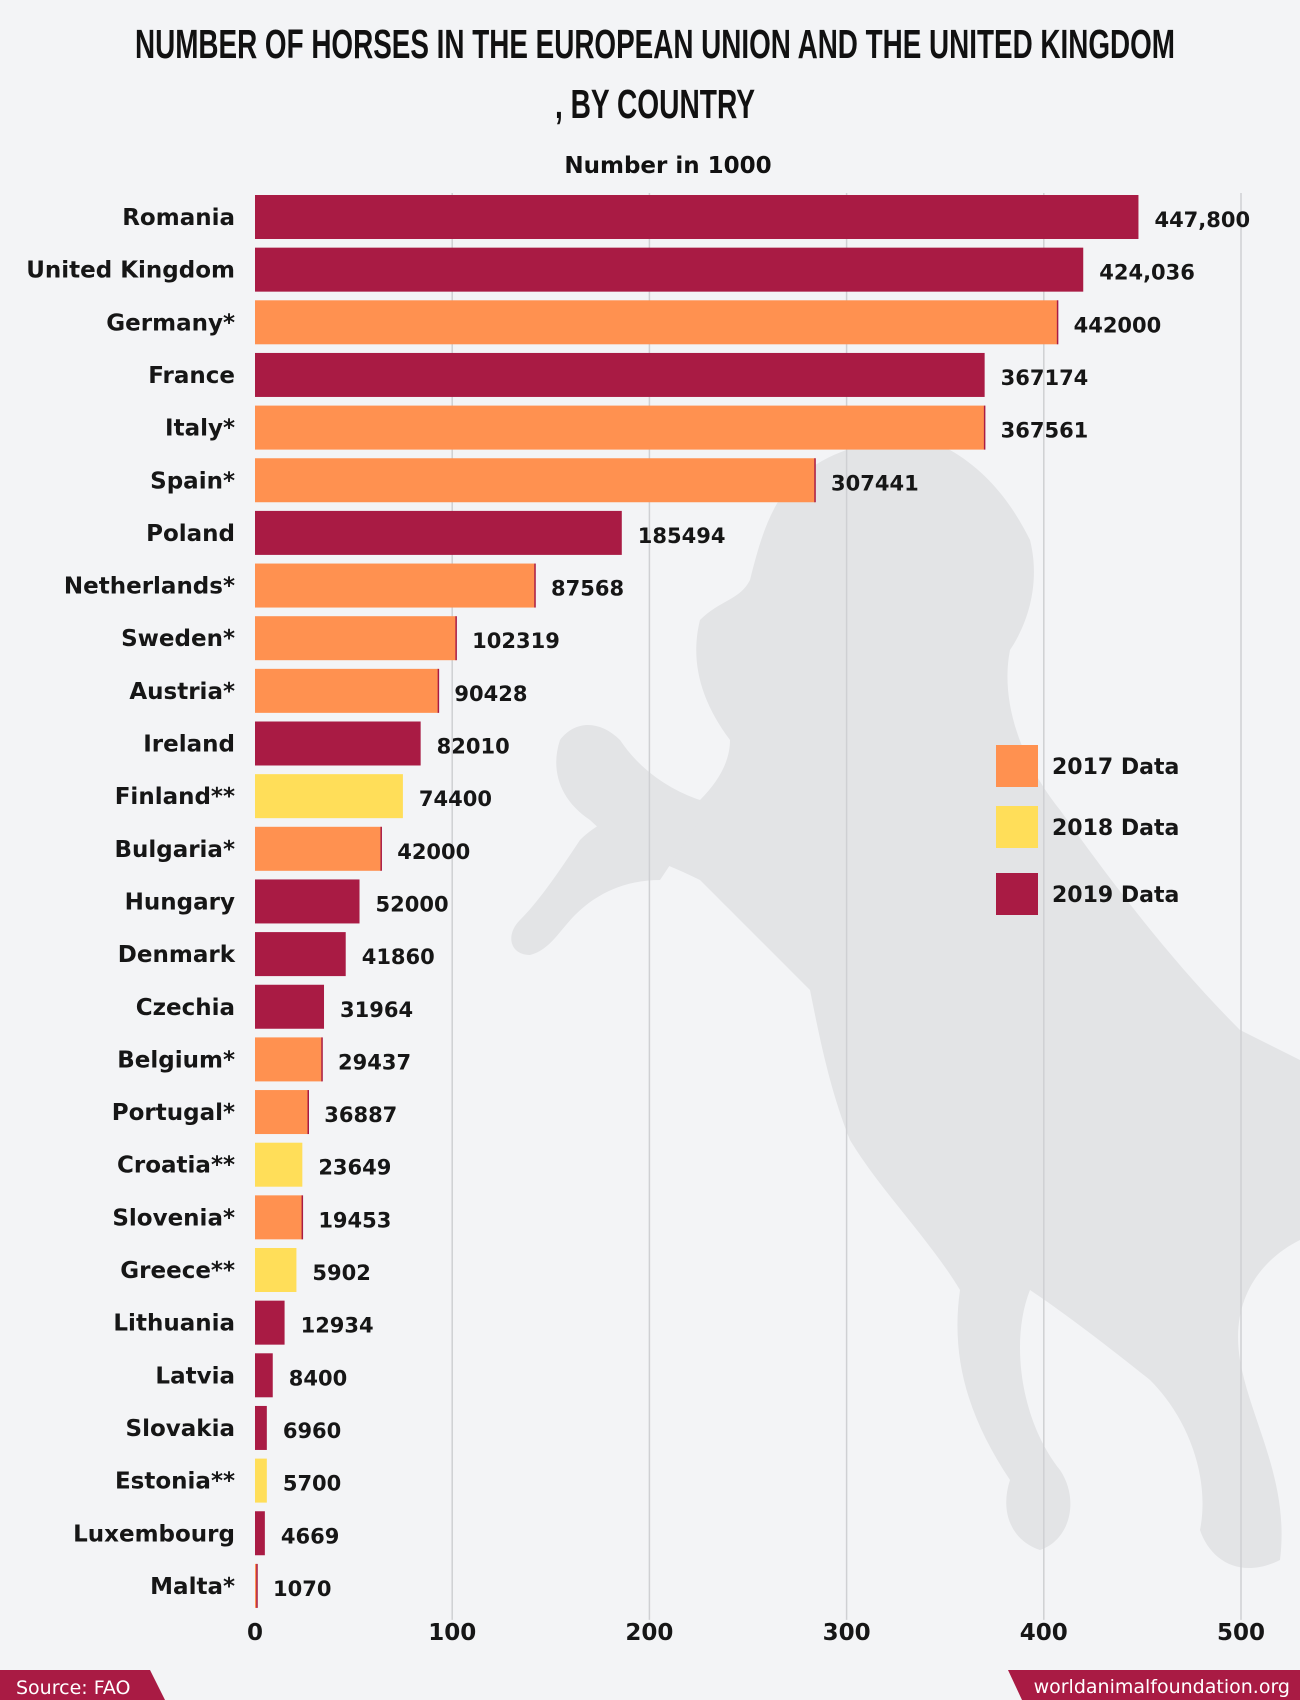 The width and height of the screenshot is (1300, 1700). Describe the element at coordinates (667, 166) in the screenshot. I see `chart-subtitle: Number in 1000` at that location.